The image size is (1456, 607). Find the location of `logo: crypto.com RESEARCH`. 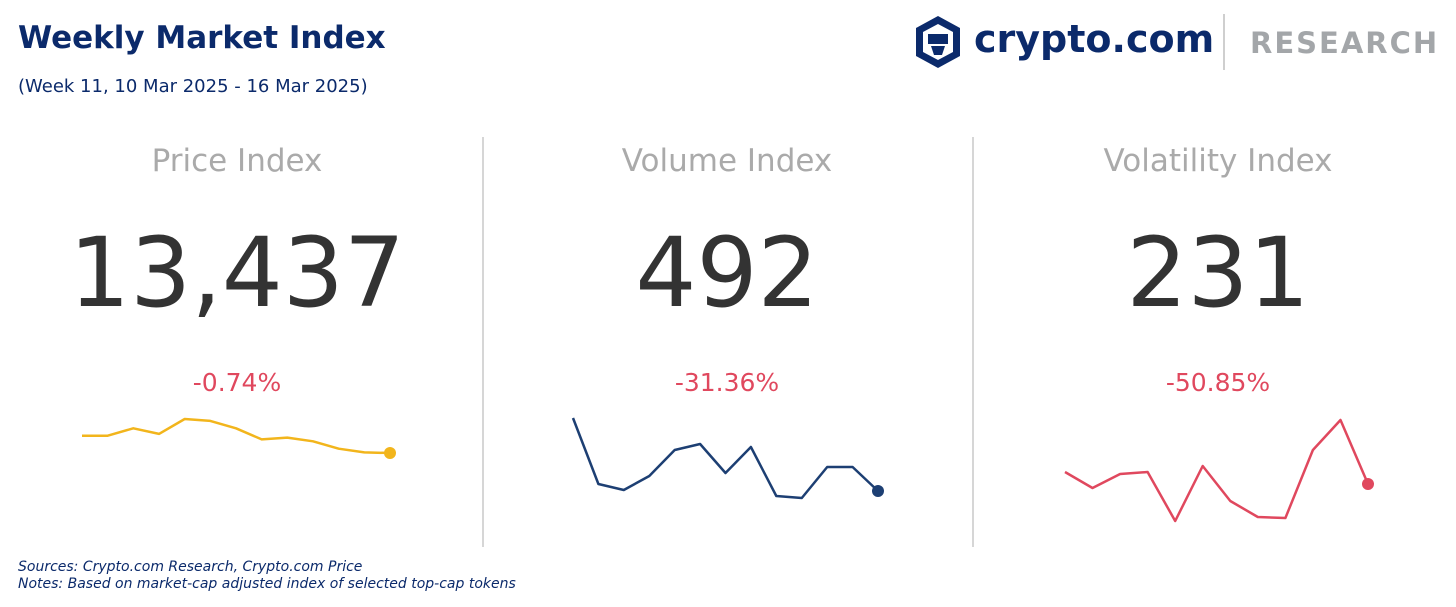

logo: crypto.com RESEARCH is located at coordinates (1177, 42).